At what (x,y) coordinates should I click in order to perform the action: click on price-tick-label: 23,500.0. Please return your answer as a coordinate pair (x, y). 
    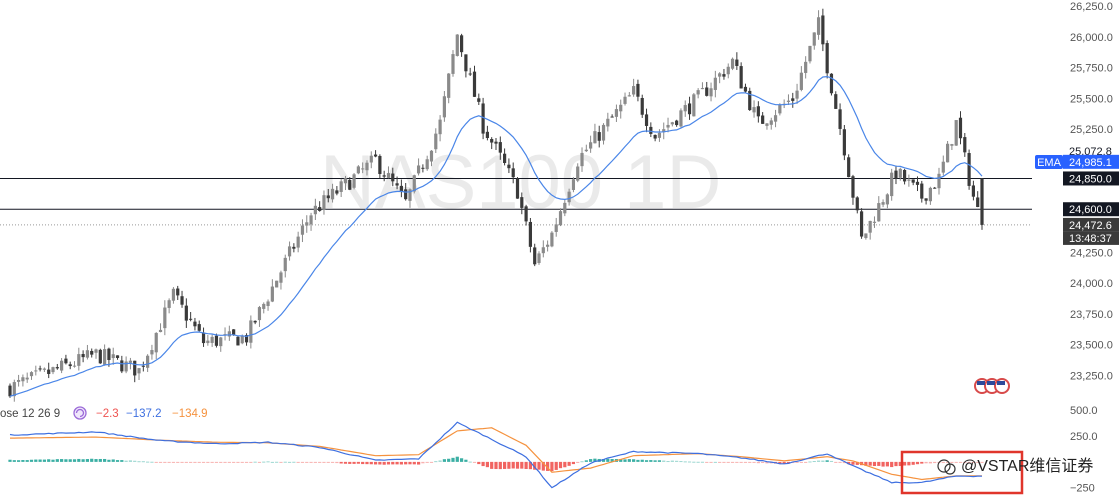
    Looking at the image, I should click on (1091, 346).